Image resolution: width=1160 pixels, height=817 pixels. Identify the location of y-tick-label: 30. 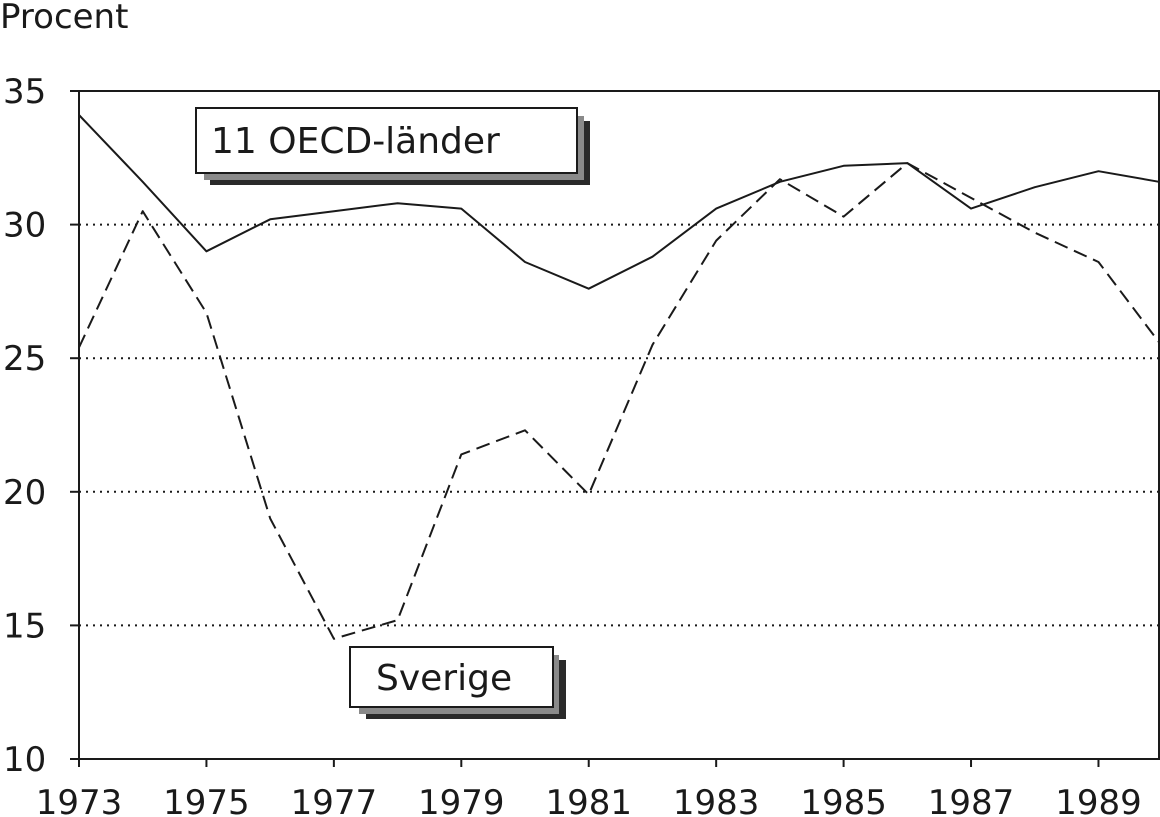
(24, 226).